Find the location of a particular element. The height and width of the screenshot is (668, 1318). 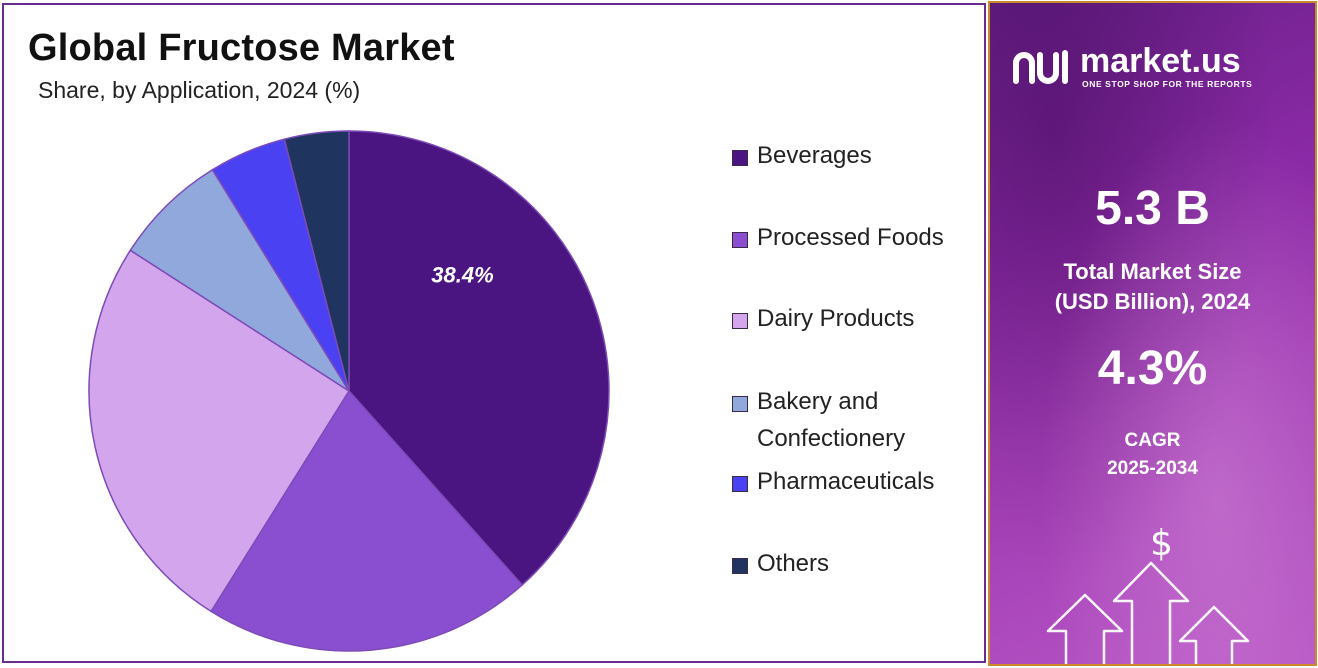

legend-item-others: Others is located at coordinates (854, 563).